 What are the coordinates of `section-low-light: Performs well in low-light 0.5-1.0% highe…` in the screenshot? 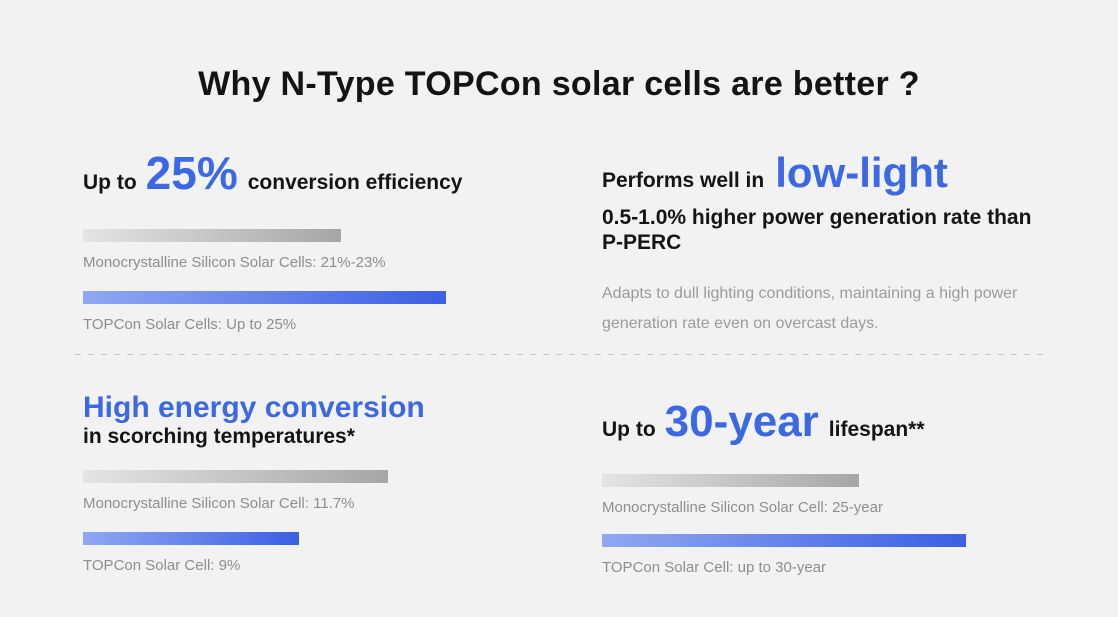 It's located at (837, 244).